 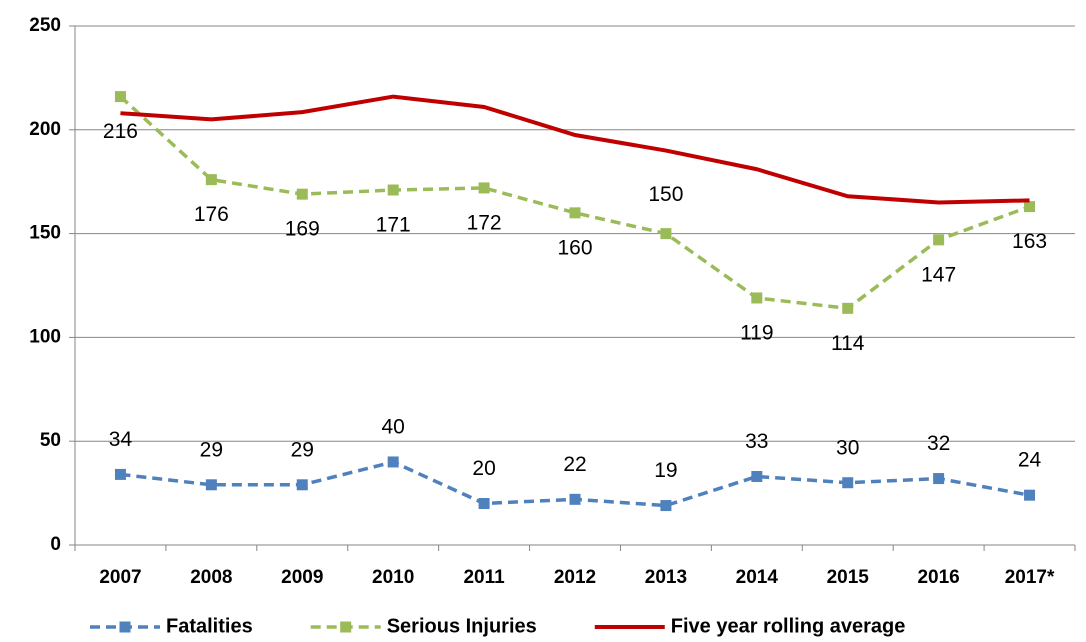 I want to click on data-label: 22, so click(x=574, y=464).